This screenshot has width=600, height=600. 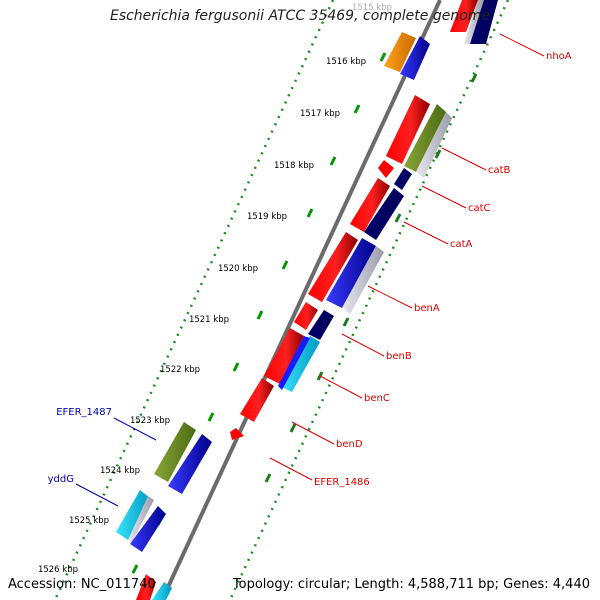 I want to click on tick-label: 1518 kbp, so click(x=294, y=166).